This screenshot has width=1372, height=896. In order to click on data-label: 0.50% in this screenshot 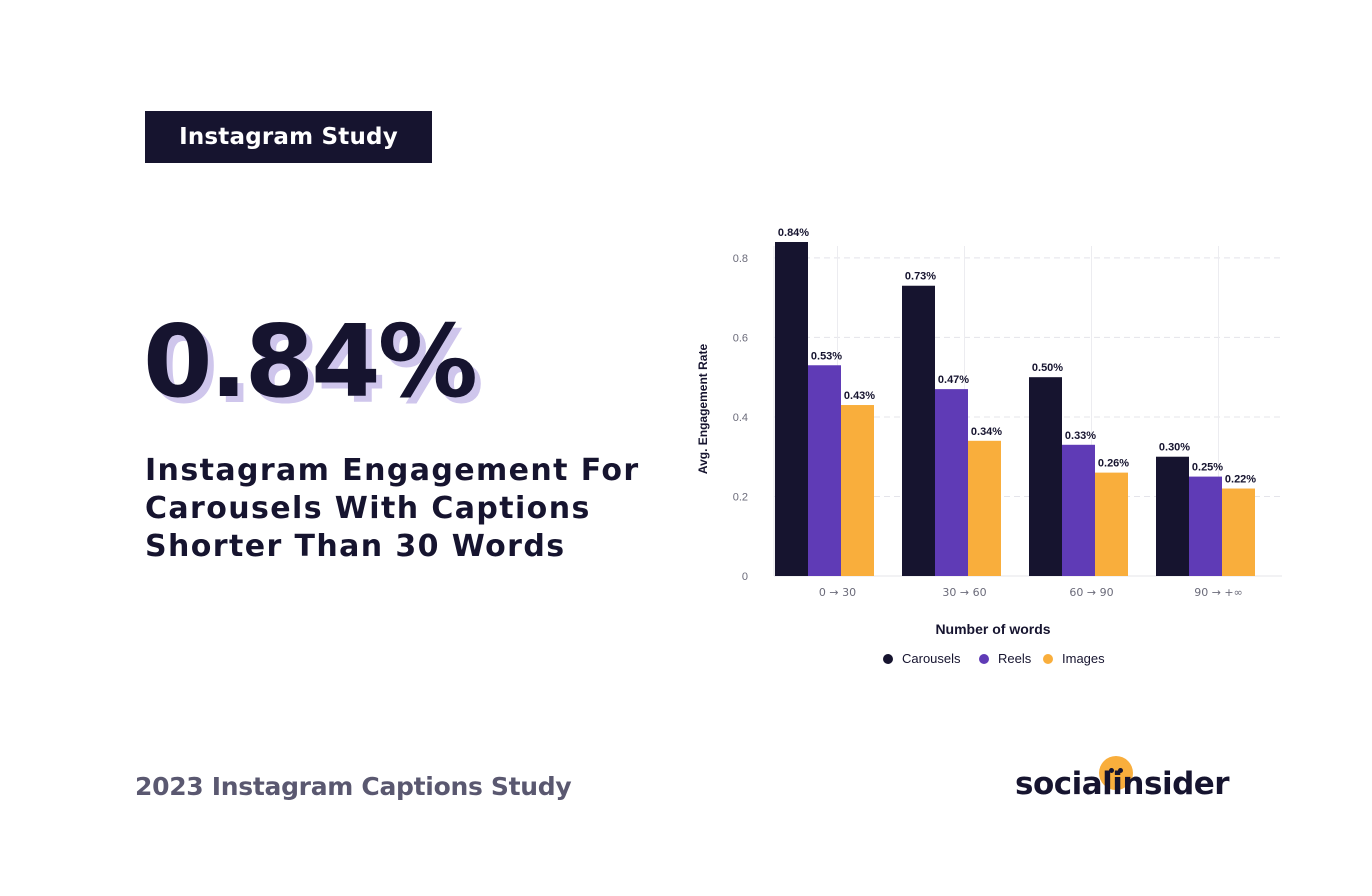, I will do `click(1047, 368)`.